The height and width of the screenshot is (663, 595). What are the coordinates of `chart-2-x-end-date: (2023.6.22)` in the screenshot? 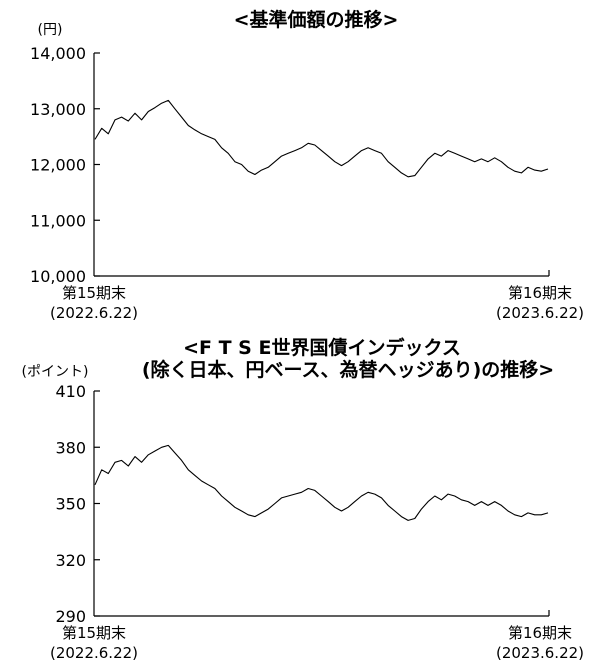 It's located at (540, 653).